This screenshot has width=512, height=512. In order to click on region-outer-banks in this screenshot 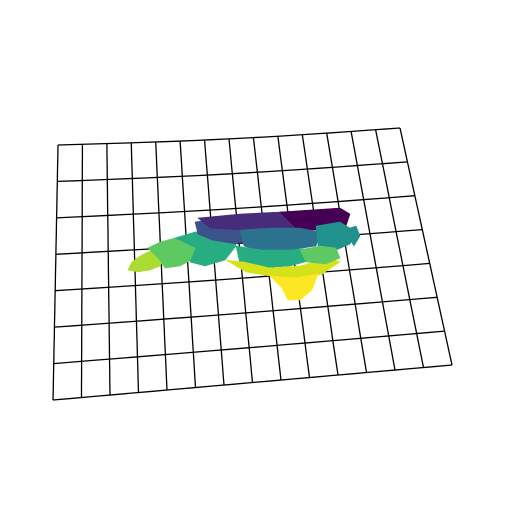, I will do `click(355, 236)`.